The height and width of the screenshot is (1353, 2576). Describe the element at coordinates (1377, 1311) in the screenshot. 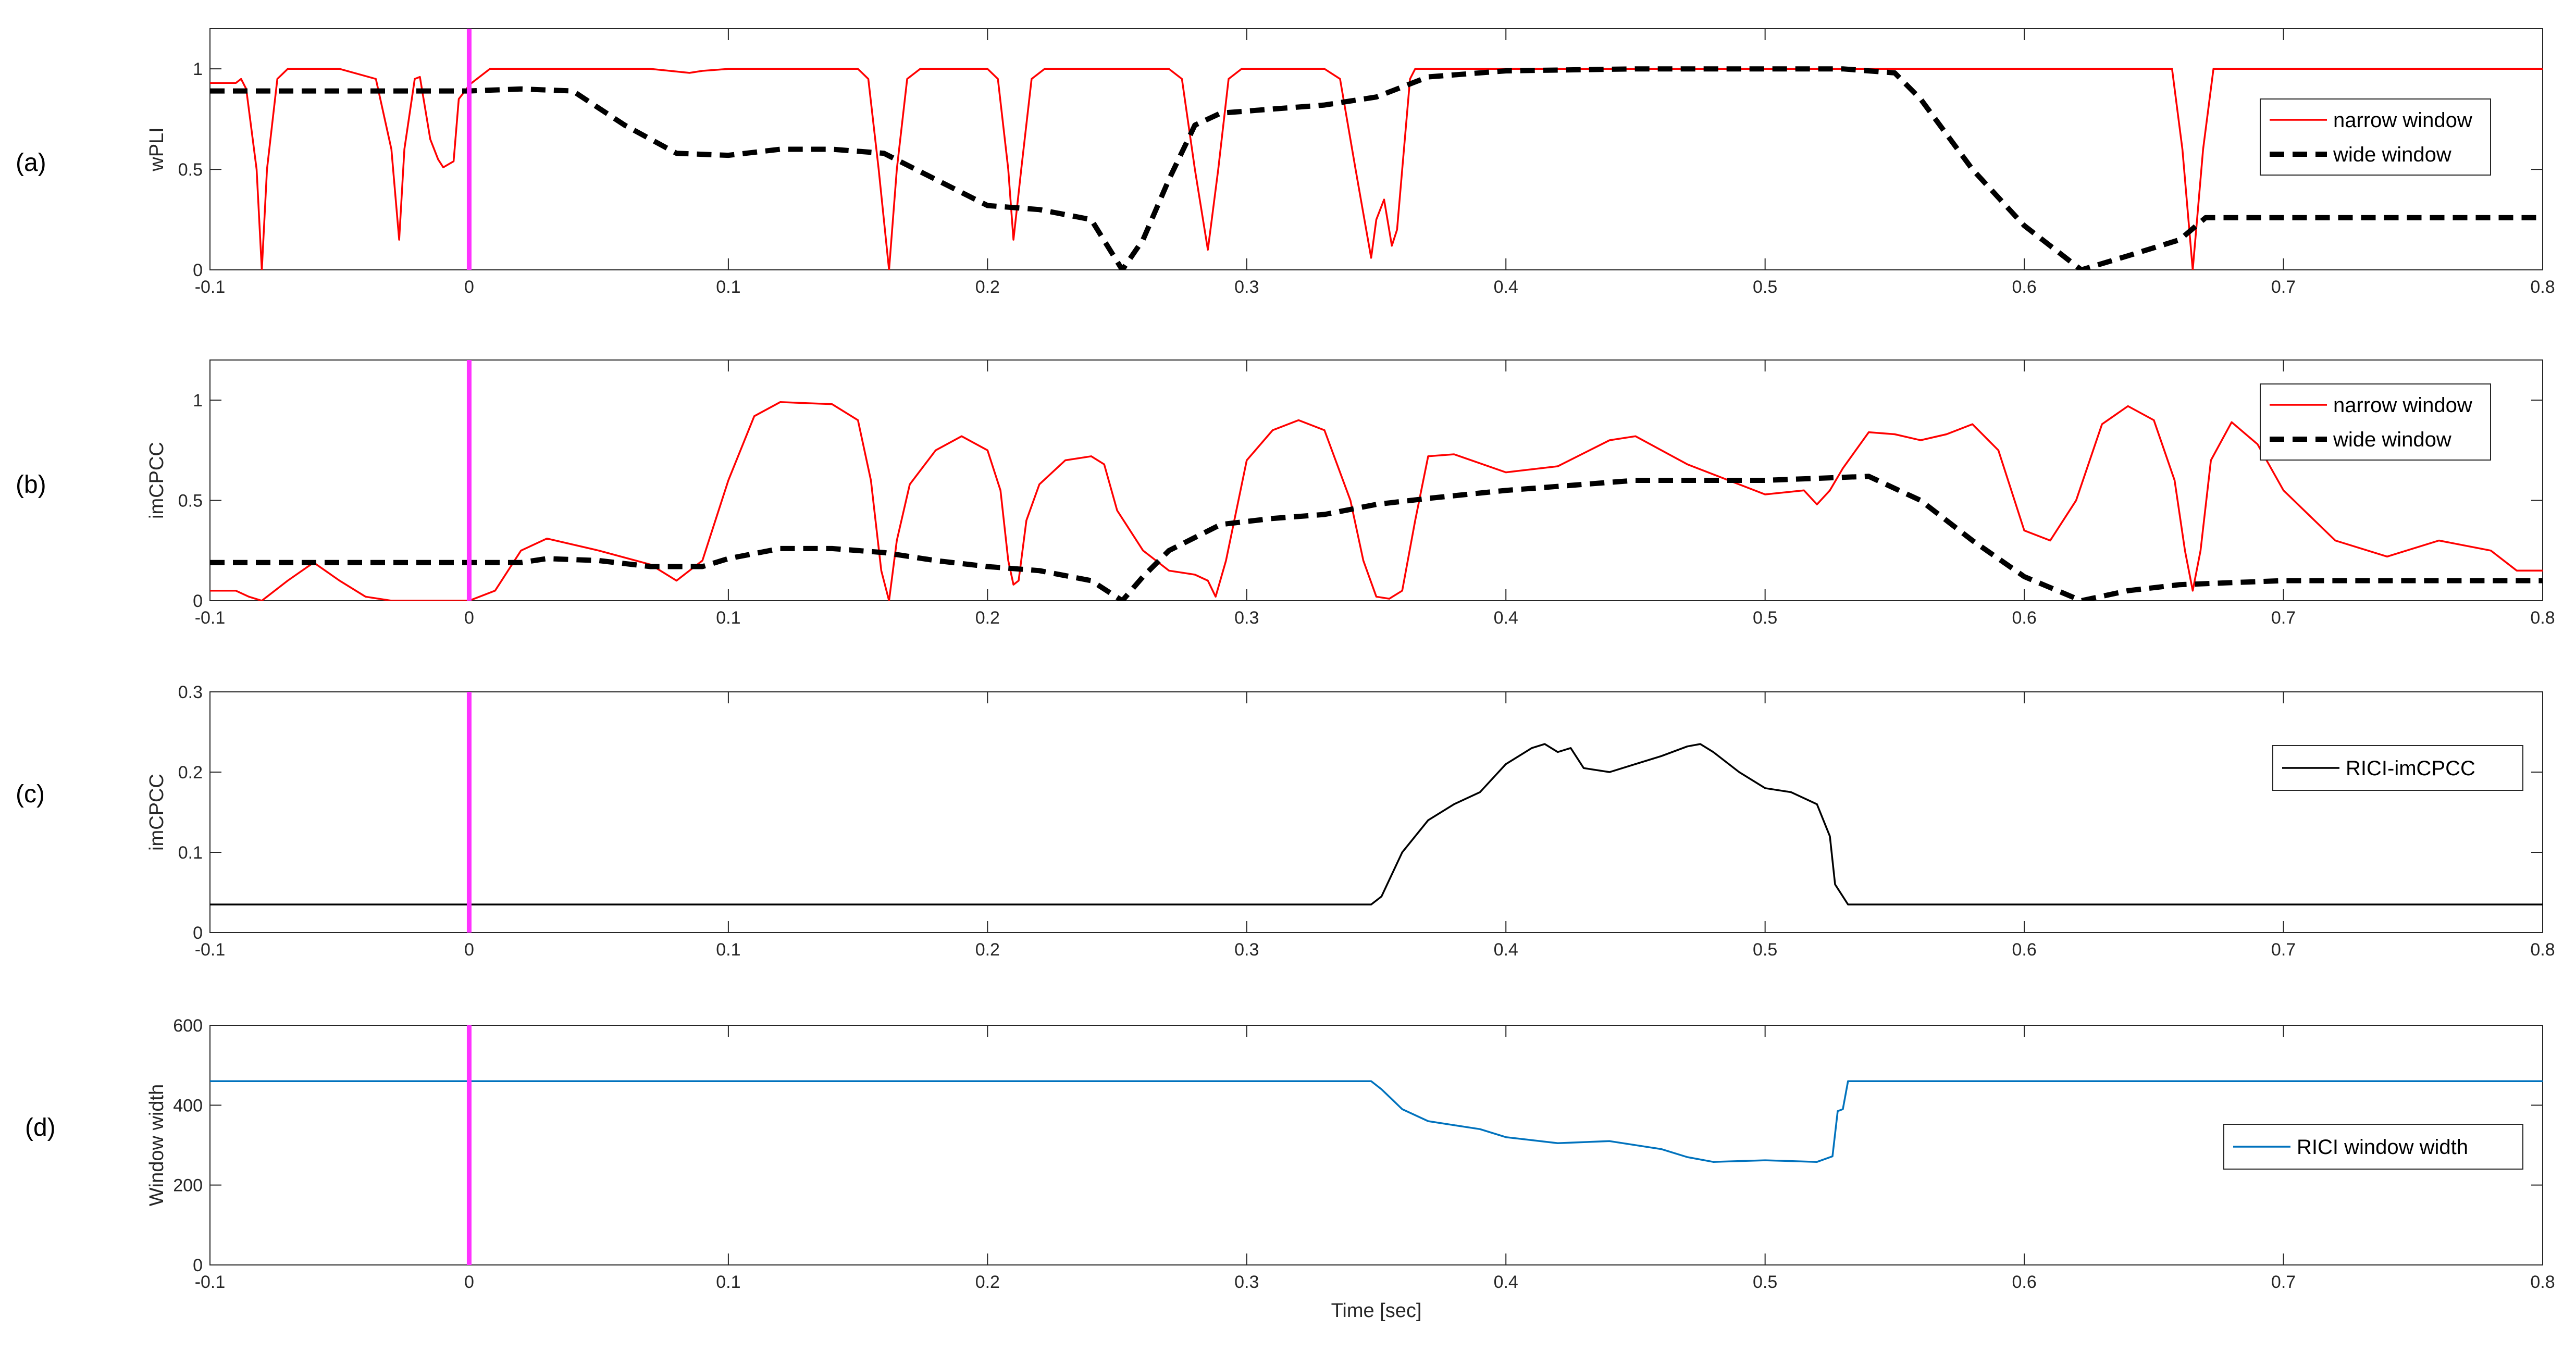

I see `x-axis-label: Time [sec]` at that location.